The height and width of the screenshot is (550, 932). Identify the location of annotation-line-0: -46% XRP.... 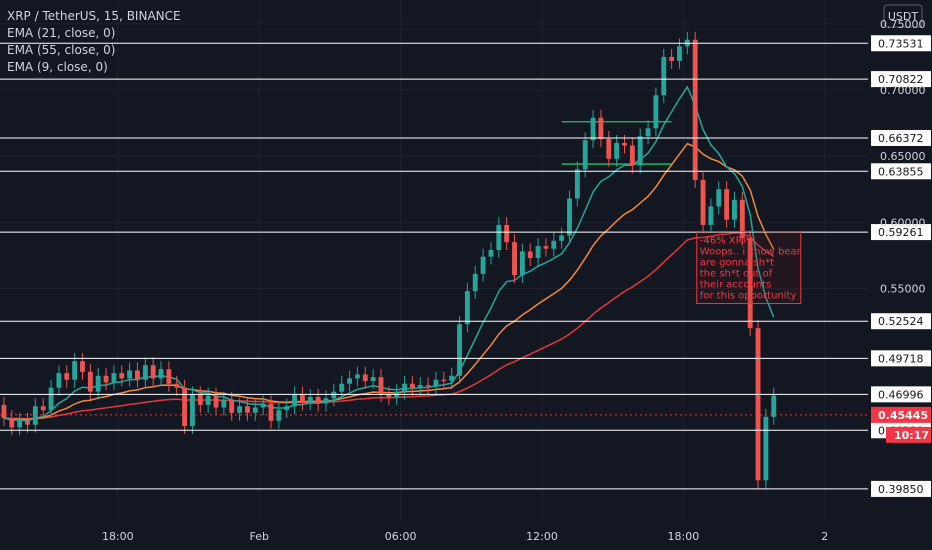
(728, 241).